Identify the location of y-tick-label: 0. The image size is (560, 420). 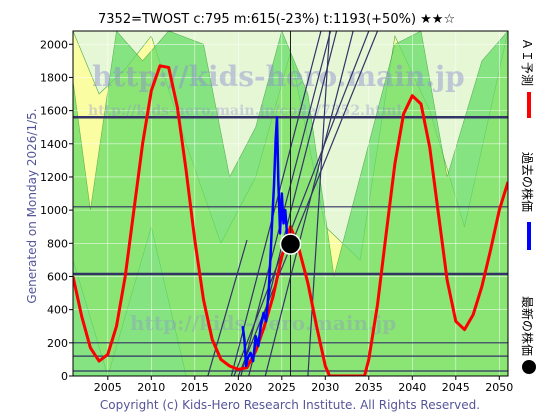
(64, 376).